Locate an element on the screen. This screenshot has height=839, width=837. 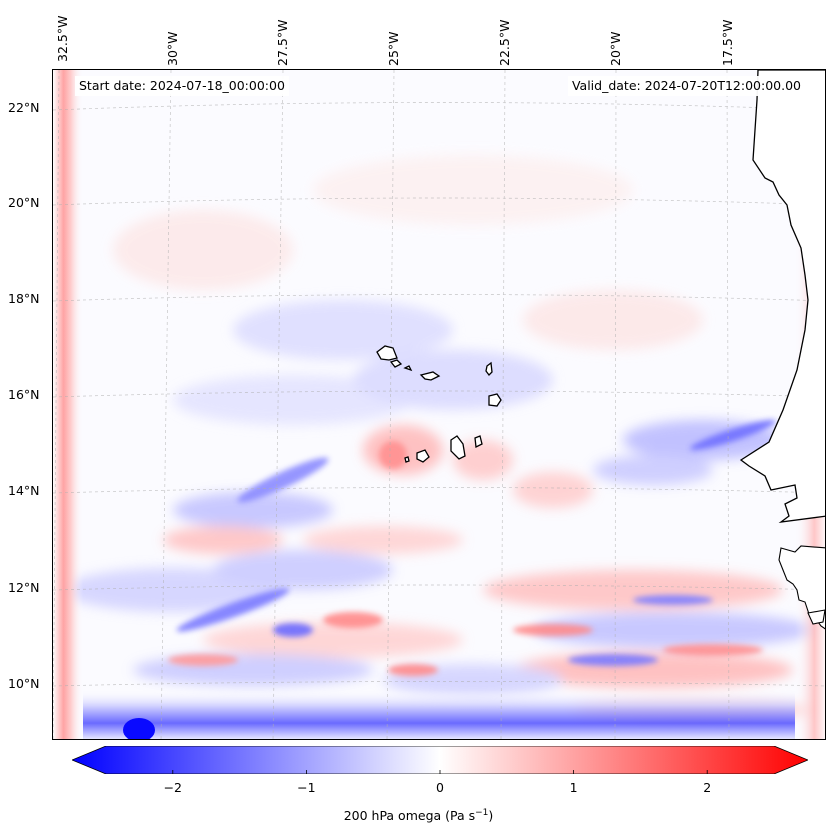
lat-label-18n: 18°N is located at coordinates (24, 298).